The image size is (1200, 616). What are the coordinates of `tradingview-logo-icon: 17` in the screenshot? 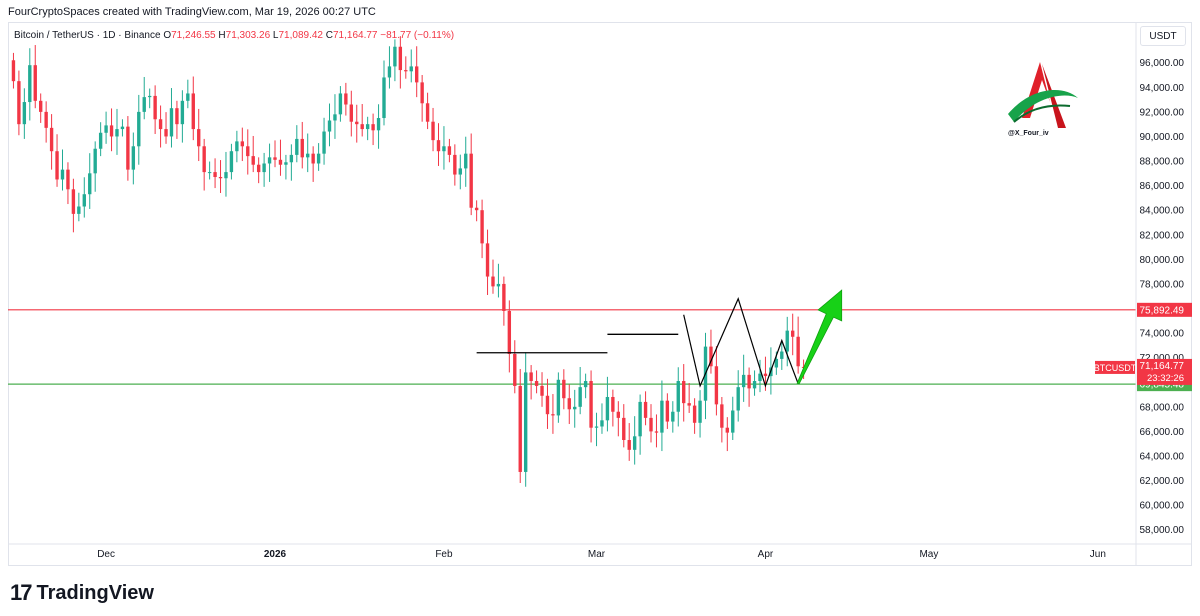 It's located at (21, 592).